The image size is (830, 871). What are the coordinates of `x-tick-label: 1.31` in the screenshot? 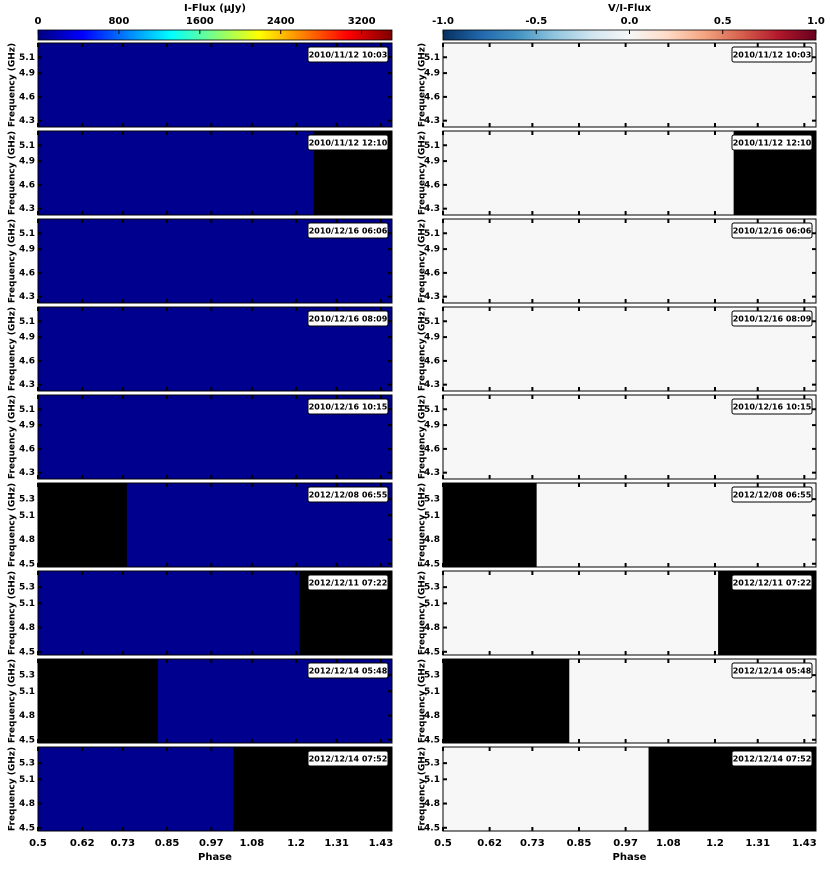 It's located at (757, 843).